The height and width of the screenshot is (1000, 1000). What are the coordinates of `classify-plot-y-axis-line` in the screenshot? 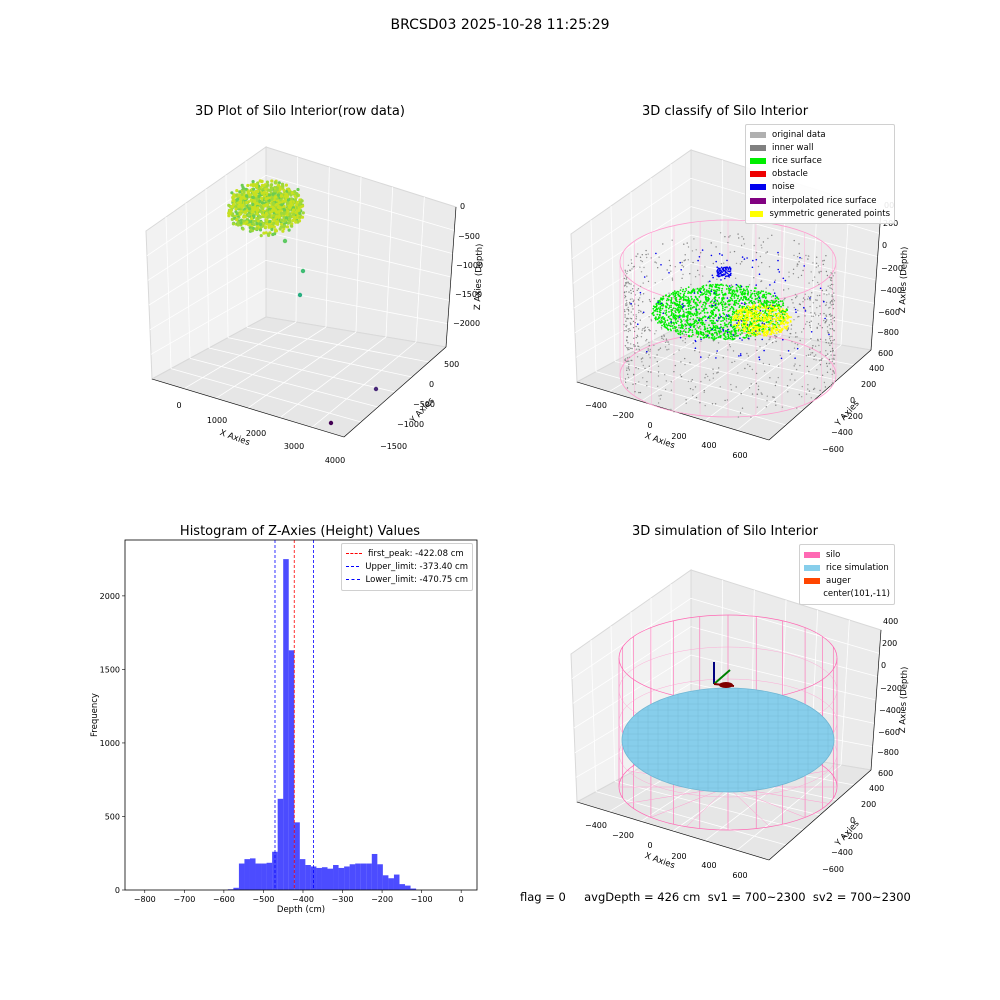 It's located at (820, 395).